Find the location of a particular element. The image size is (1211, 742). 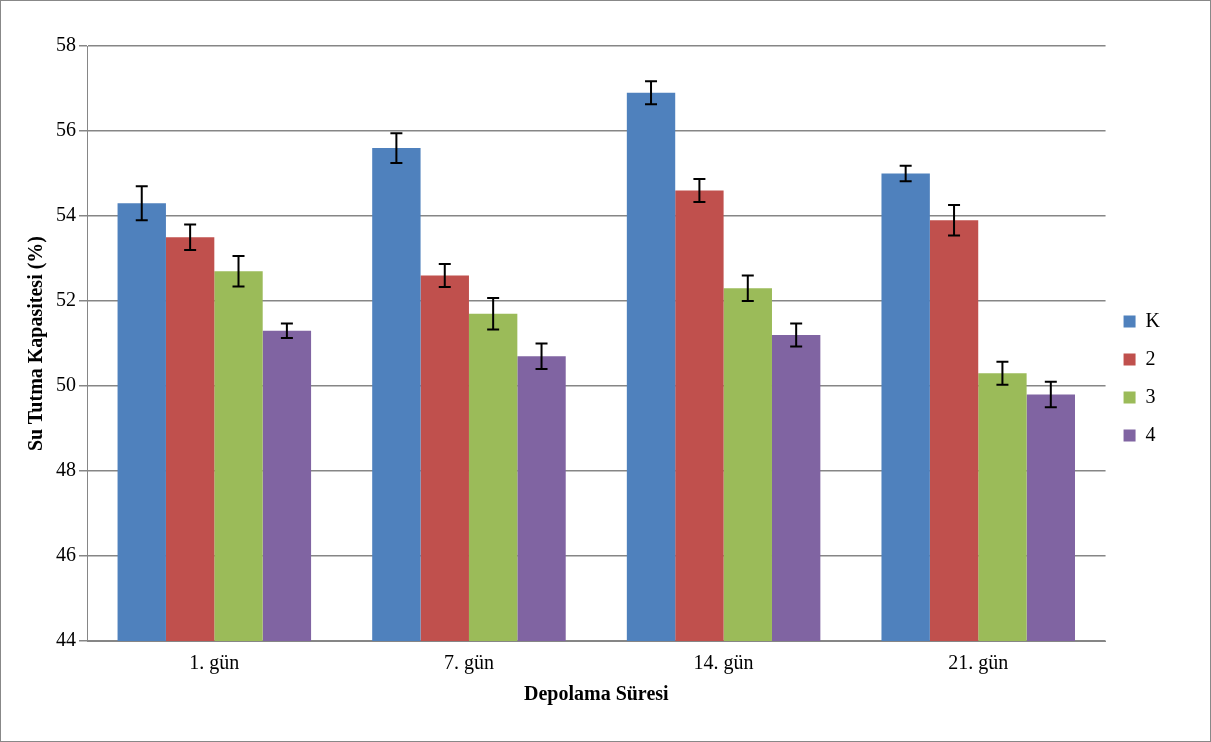

y-tick-label: 46 is located at coordinates (66, 554).